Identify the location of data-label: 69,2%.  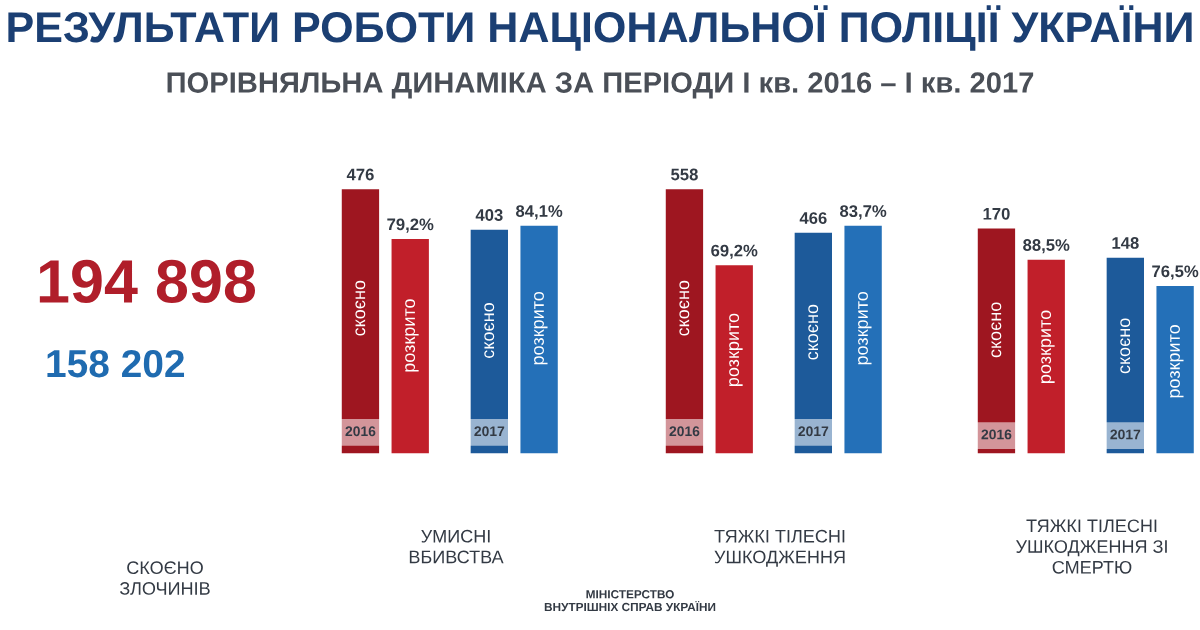
(734, 251).